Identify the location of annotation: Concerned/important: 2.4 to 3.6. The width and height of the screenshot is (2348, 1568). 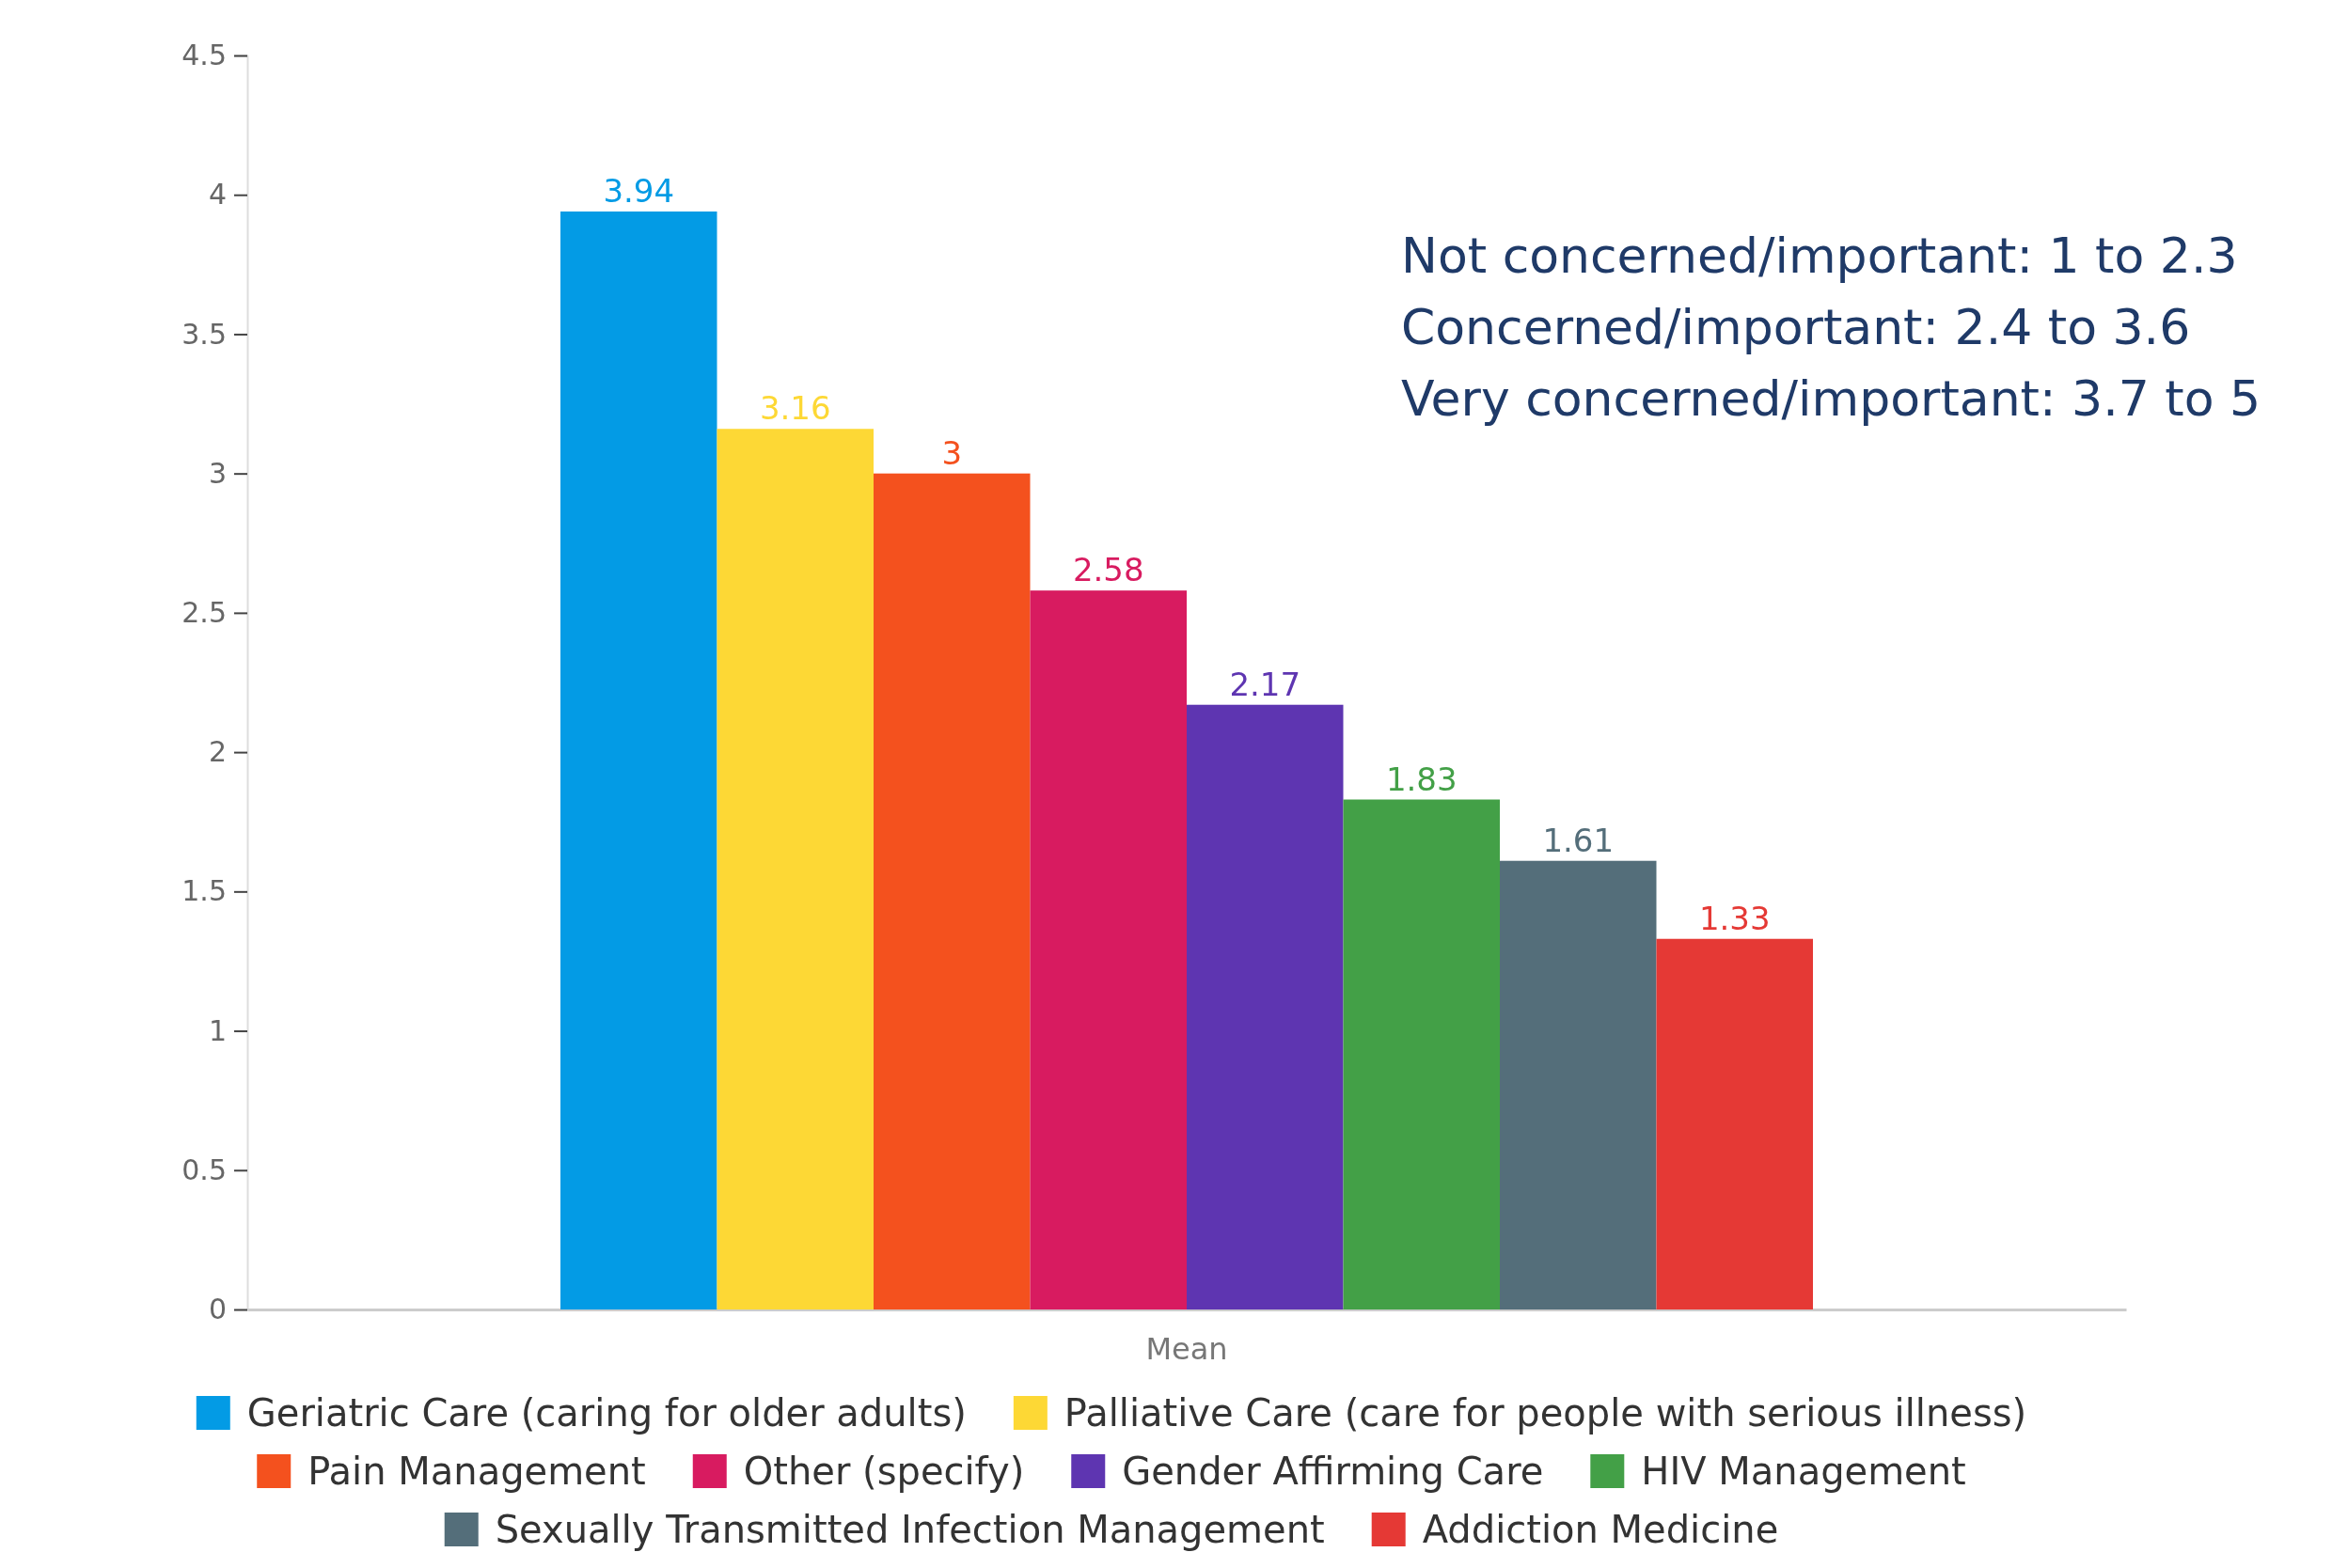
(1796, 327).